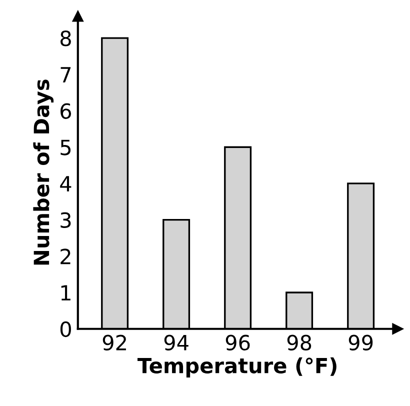 The image size is (410, 406). I want to click on y-axis-title: Number of Days, so click(43, 172).